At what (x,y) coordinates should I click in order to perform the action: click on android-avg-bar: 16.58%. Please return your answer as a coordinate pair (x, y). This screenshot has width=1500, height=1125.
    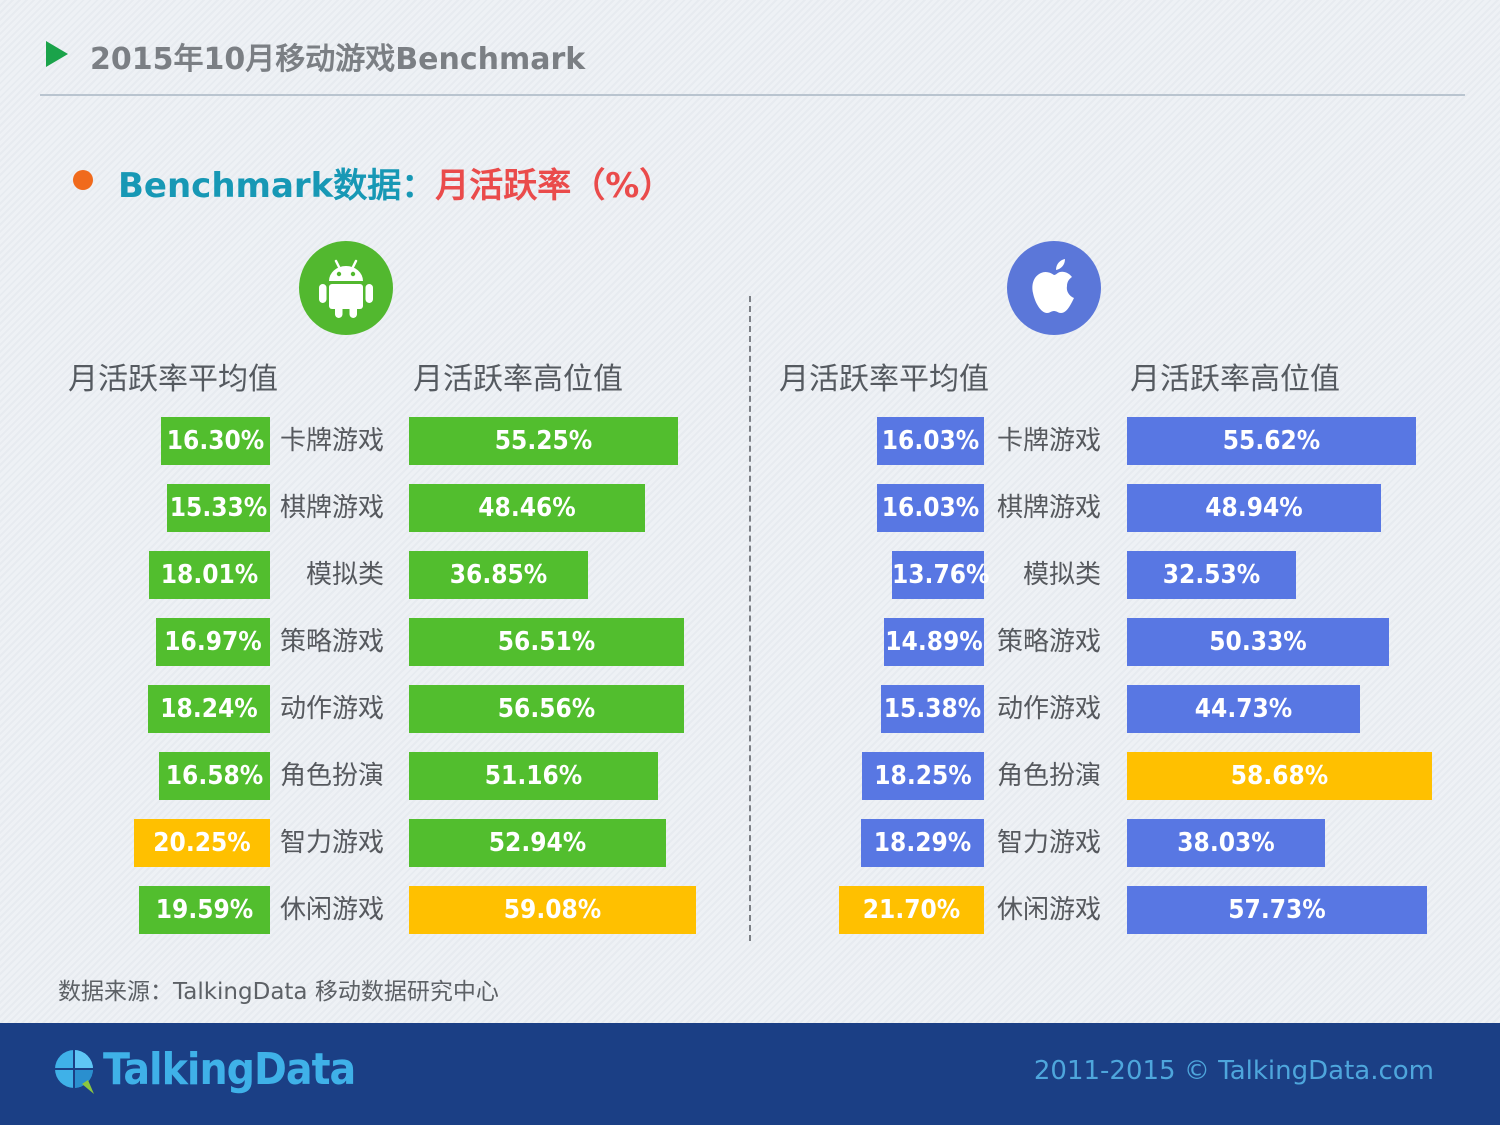
    Looking at the image, I should click on (214, 776).